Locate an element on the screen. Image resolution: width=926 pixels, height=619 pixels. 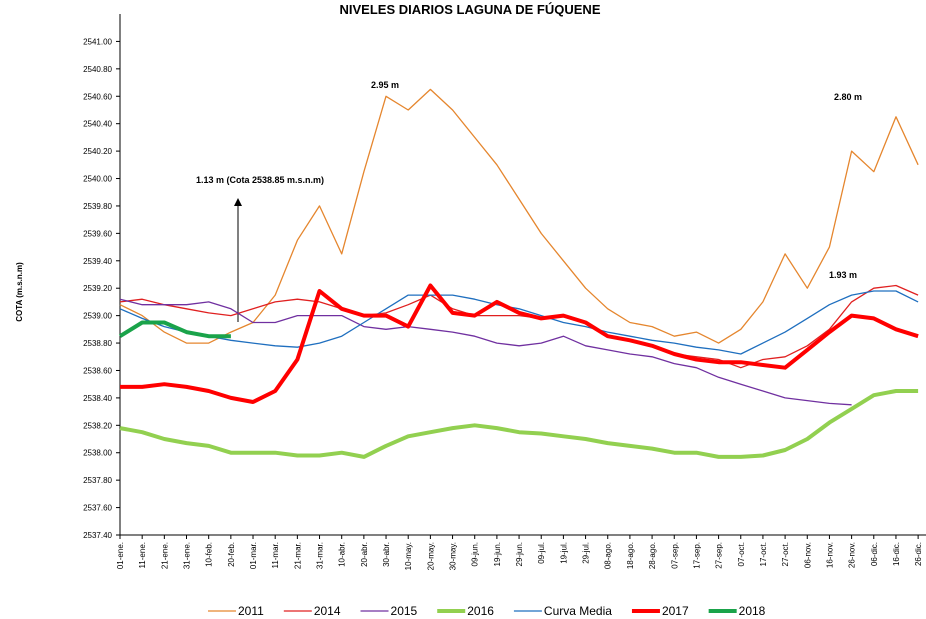
x-tick-label: 10-abr. is located at coordinates (342, 554).